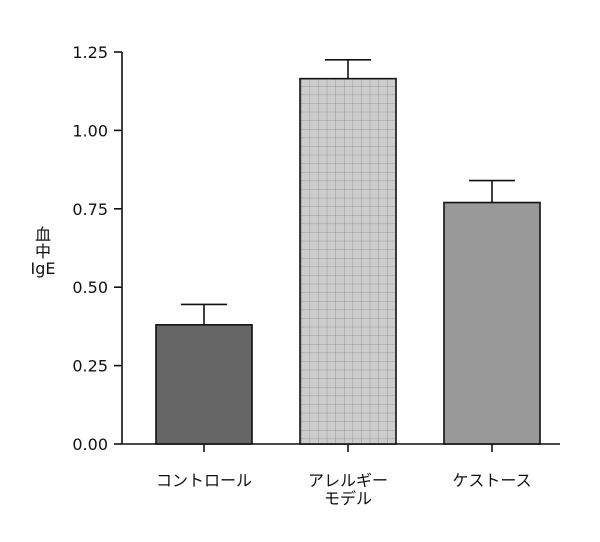 Image resolution: width=600 pixels, height=542 pixels. What do you see at coordinates (348, 498) in the screenshot?
I see `category-label: モデル` at bounding box center [348, 498].